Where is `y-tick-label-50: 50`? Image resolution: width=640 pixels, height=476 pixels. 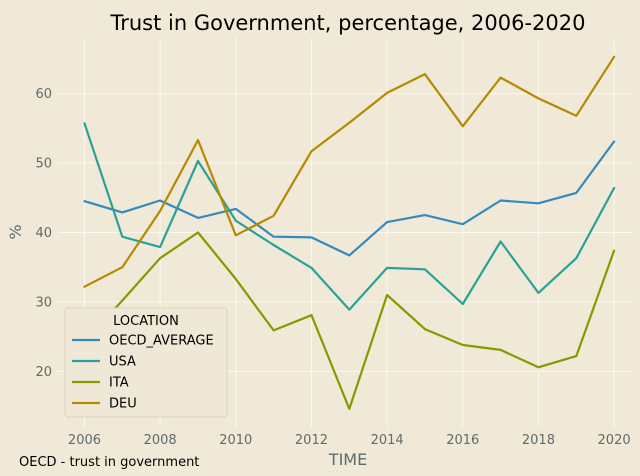
y-tick-label-50: 50 is located at coordinates (43, 164).